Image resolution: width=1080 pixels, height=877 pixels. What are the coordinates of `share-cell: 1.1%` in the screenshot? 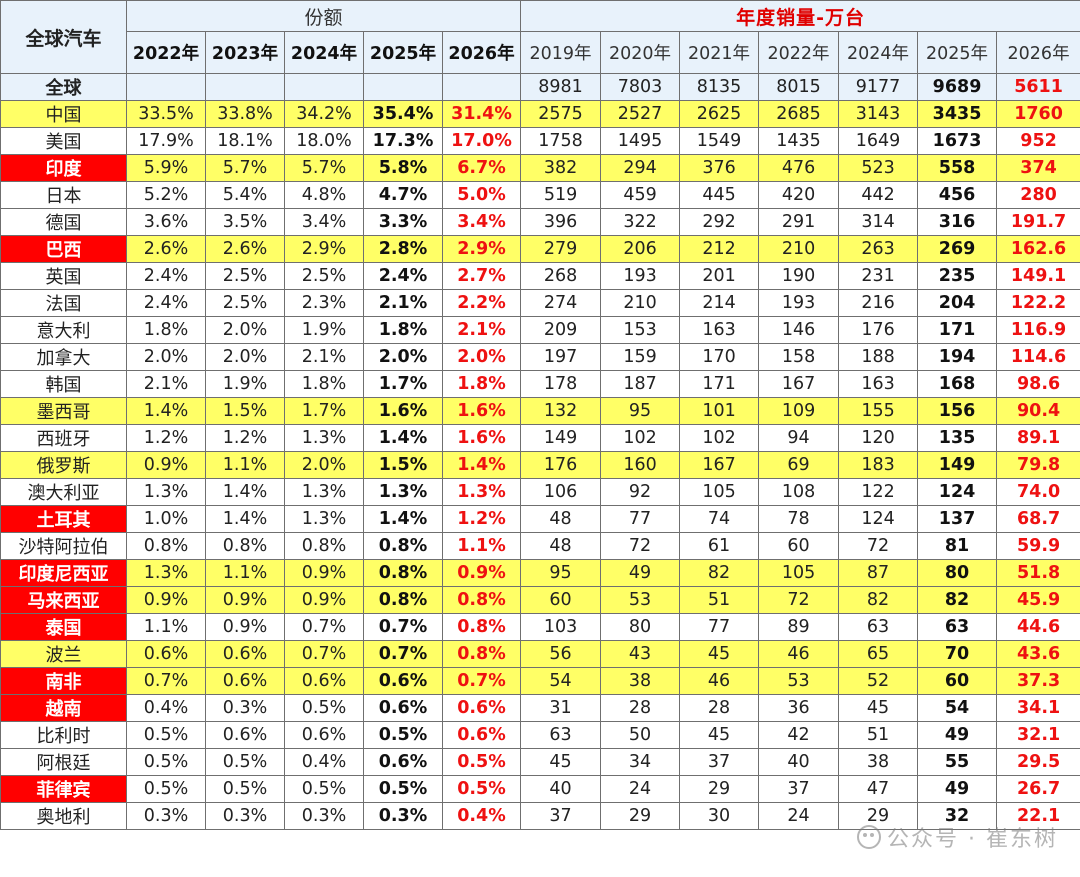 It's located at (481, 546).